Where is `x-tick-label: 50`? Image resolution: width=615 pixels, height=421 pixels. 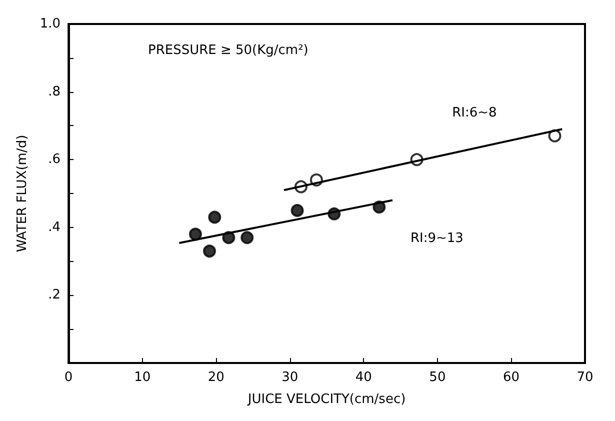
x-tick-label: 50 is located at coordinates (437, 377).